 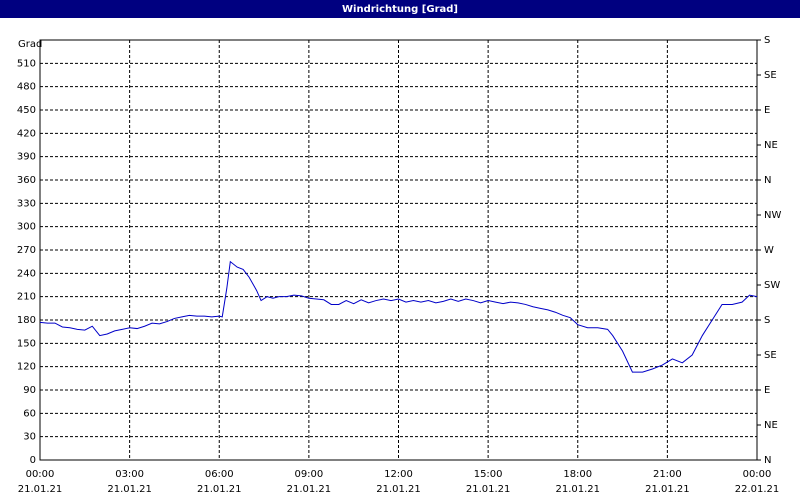 What do you see at coordinates (219, 474) in the screenshot?
I see `x-tick-label: 06:00` at bounding box center [219, 474].